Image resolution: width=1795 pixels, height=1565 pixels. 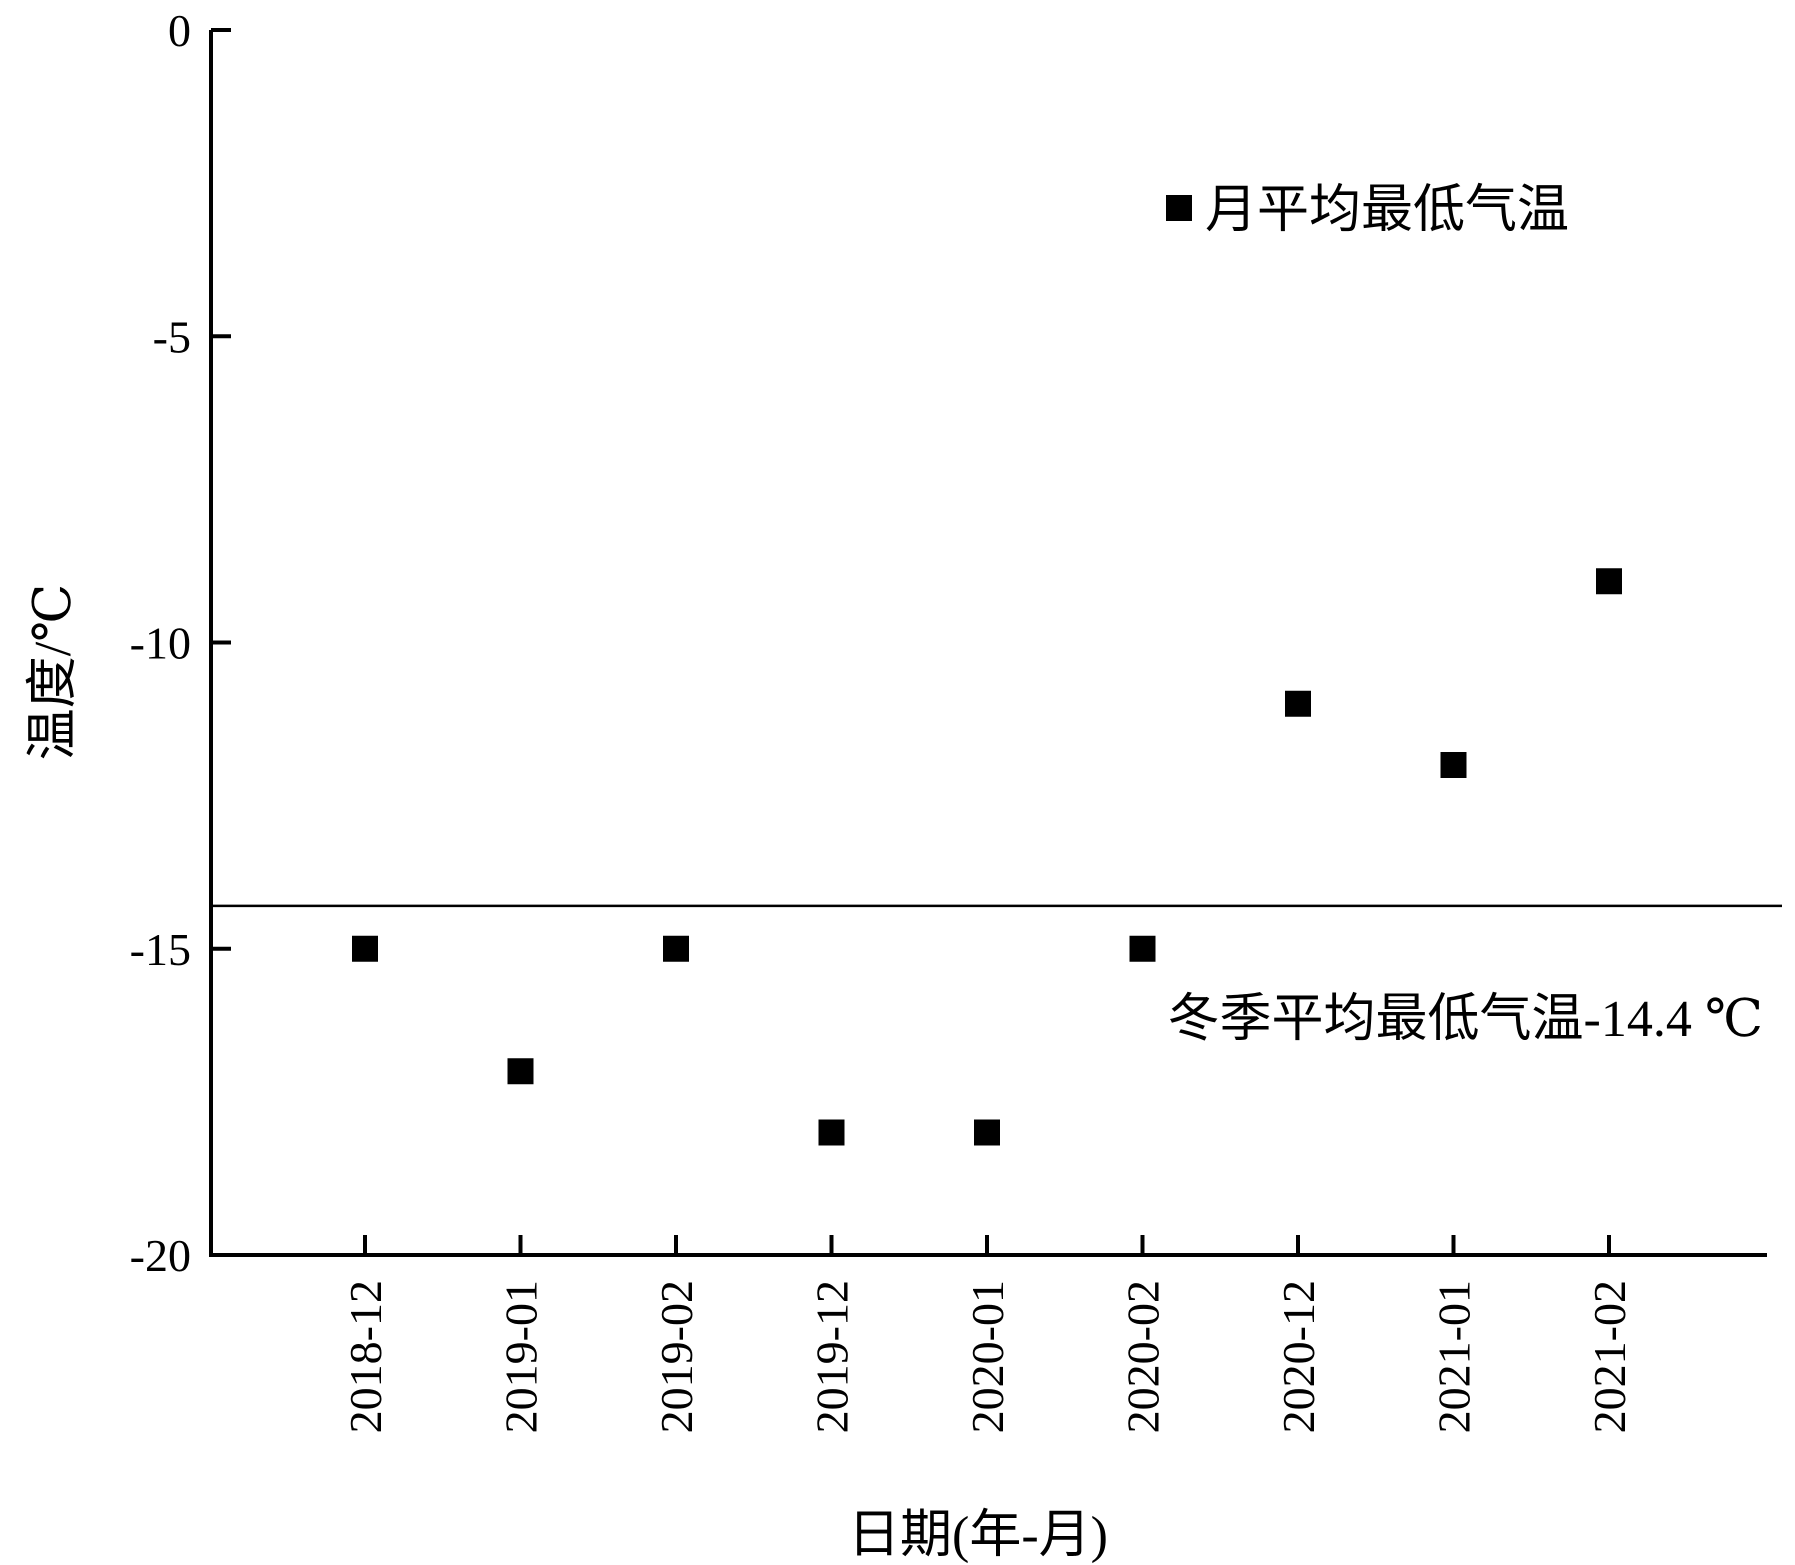 What do you see at coordinates (832, 1356) in the screenshot?
I see `x-tick-label: 2019-12` at bounding box center [832, 1356].